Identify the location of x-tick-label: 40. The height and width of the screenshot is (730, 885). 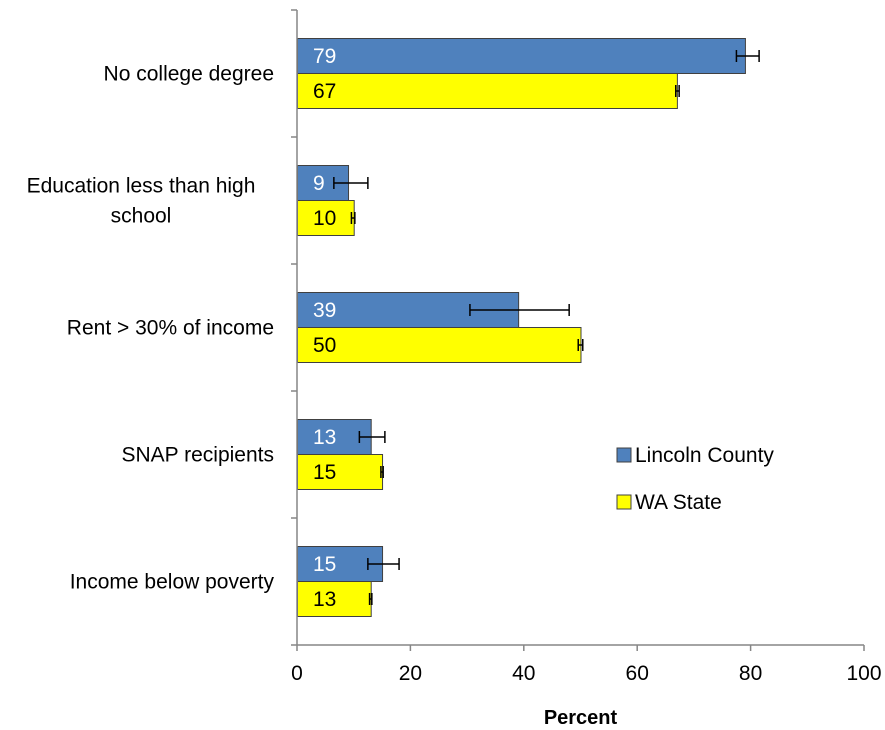
(523, 673).